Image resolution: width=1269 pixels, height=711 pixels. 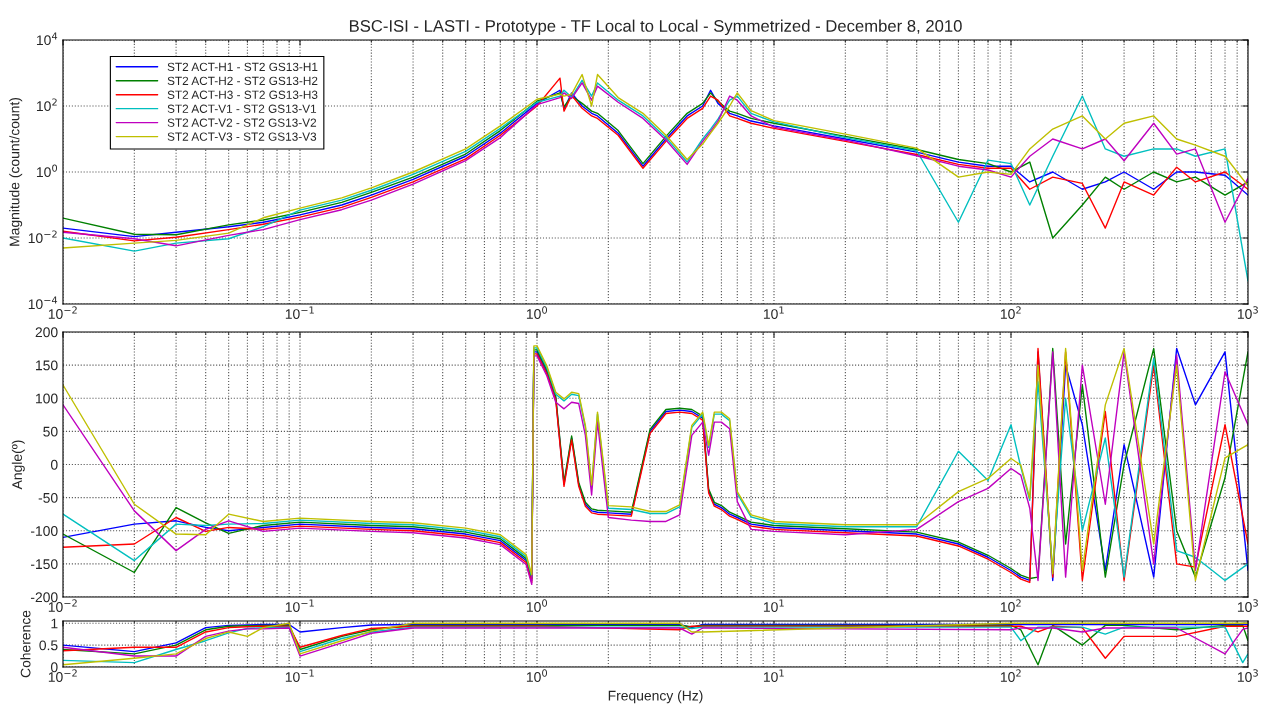 I want to click on legend-label: ST2 ACT-V3 - ST2 GS13-V3, so click(x=242, y=136).